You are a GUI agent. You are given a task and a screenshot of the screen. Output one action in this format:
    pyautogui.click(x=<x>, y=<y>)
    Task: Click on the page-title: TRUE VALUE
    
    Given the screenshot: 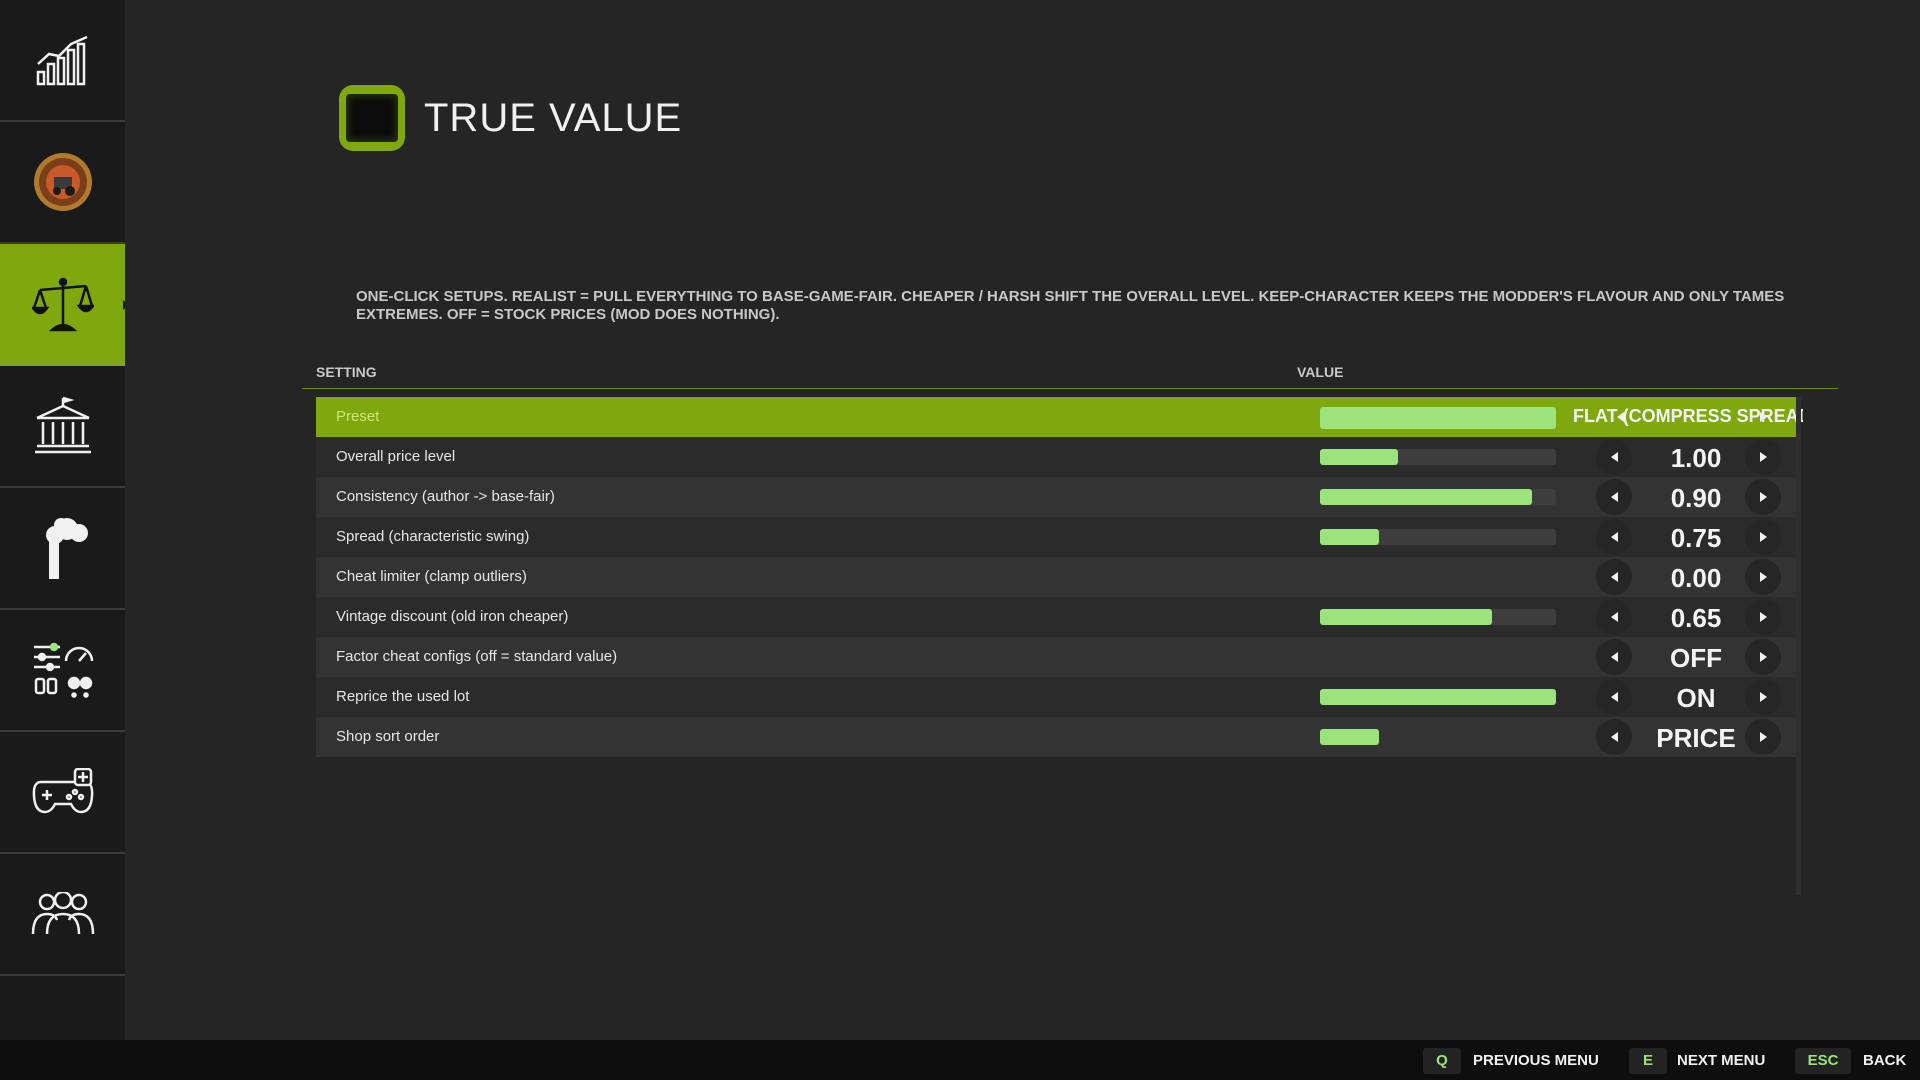 What is the action you would take?
    pyautogui.click(x=553, y=118)
    